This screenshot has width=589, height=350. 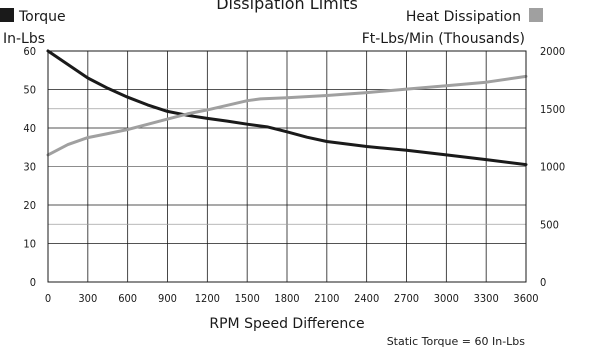 What do you see at coordinates (443, 39) in the screenshot?
I see `right-axis-label-line2: Ft-Lbs/Min (Thousands)` at bounding box center [443, 39].